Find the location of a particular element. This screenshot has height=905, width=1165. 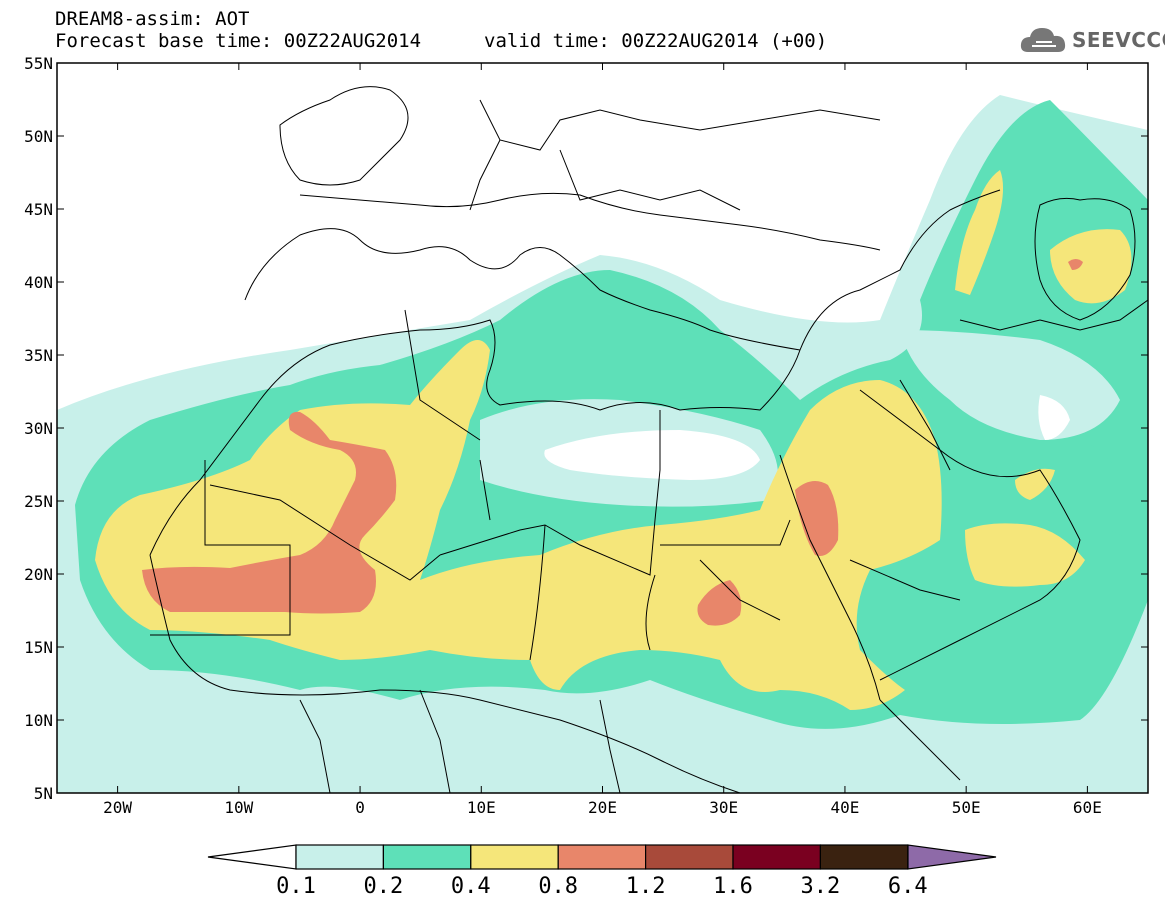

lat-tick-label: 30N is located at coordinates (38, 428).